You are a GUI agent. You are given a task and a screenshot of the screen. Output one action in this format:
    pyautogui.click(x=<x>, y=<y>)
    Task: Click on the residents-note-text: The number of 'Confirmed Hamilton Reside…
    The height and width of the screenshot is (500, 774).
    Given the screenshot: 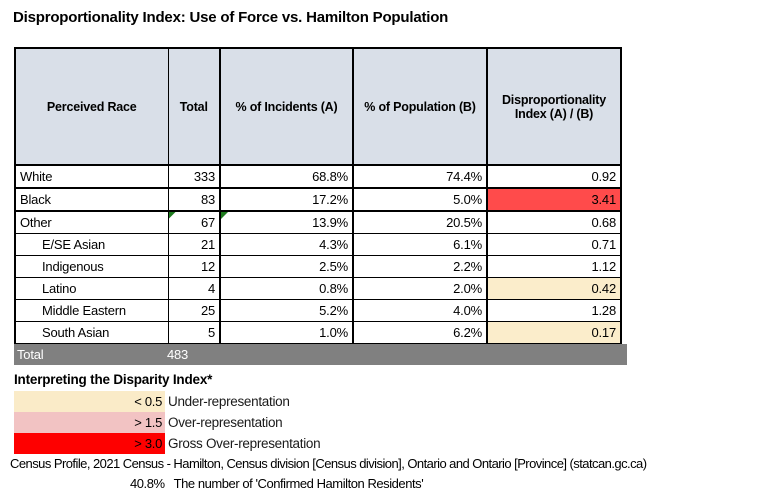 What is the action you would take?
    pyautogui.click(x=298, y=483)
    